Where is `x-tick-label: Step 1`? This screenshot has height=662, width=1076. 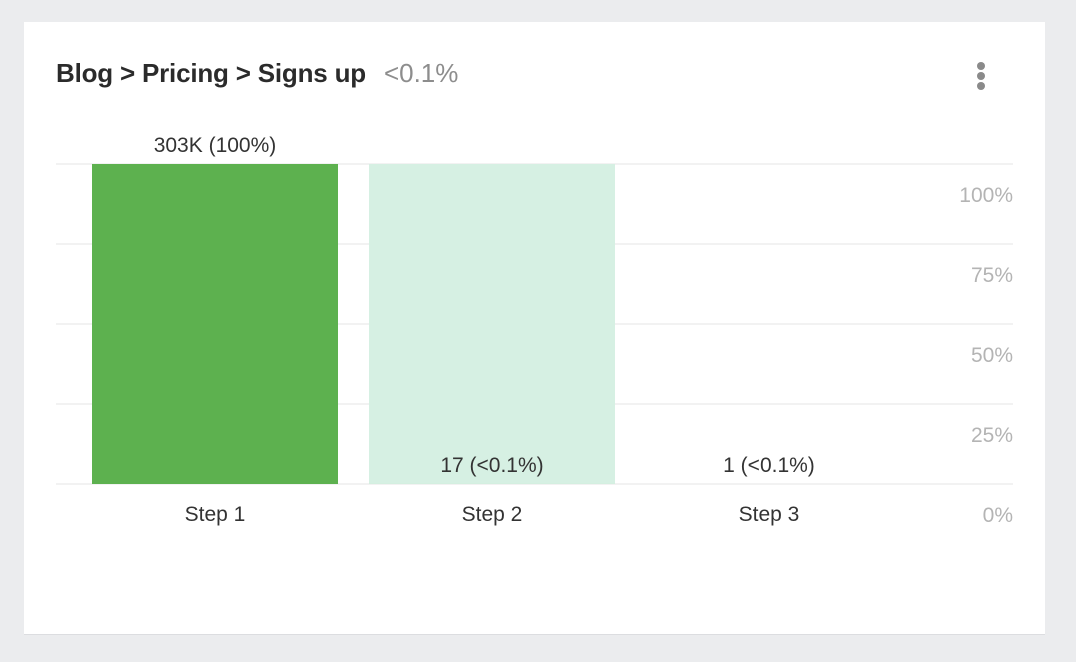 x-tick-label: Step 1 is located at coordinates (215, 514).